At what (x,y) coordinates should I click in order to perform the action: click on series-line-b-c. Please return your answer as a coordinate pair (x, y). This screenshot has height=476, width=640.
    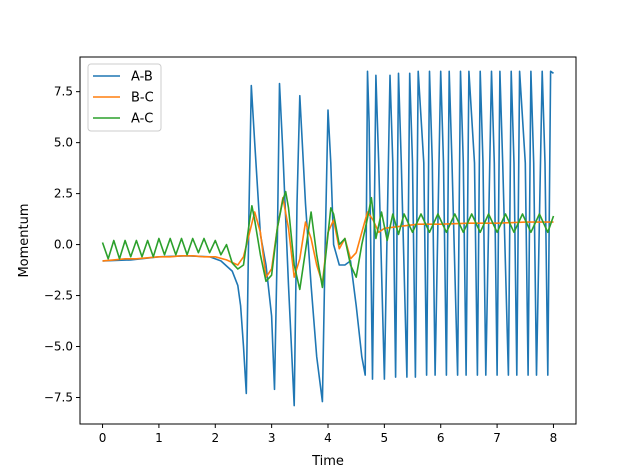
    Looking at the image, I should click on (328, 240).